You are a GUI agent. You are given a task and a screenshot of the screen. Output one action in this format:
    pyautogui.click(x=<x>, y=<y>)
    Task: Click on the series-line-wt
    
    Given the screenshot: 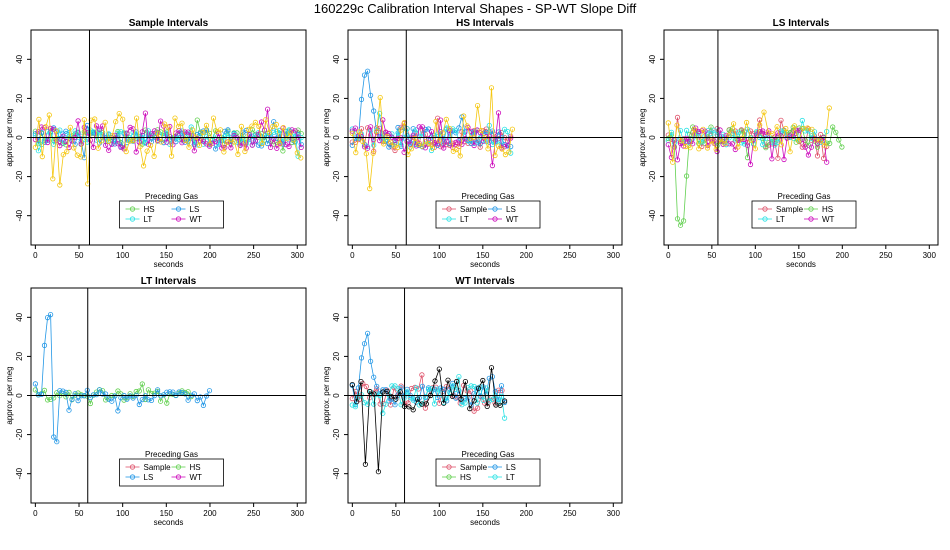 What is the action you would take?
    pyautogui.click(x=747, y=146)
    